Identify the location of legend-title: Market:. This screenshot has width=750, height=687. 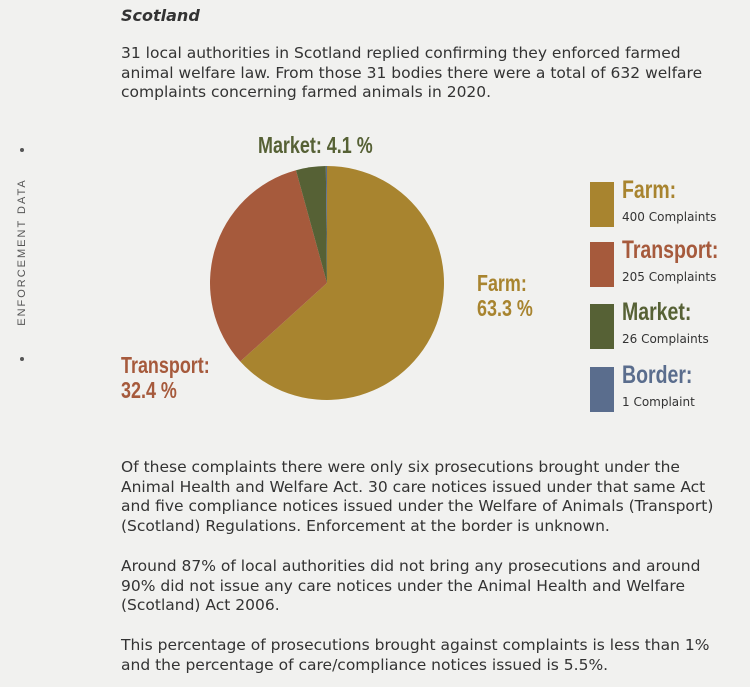
(657, 312).